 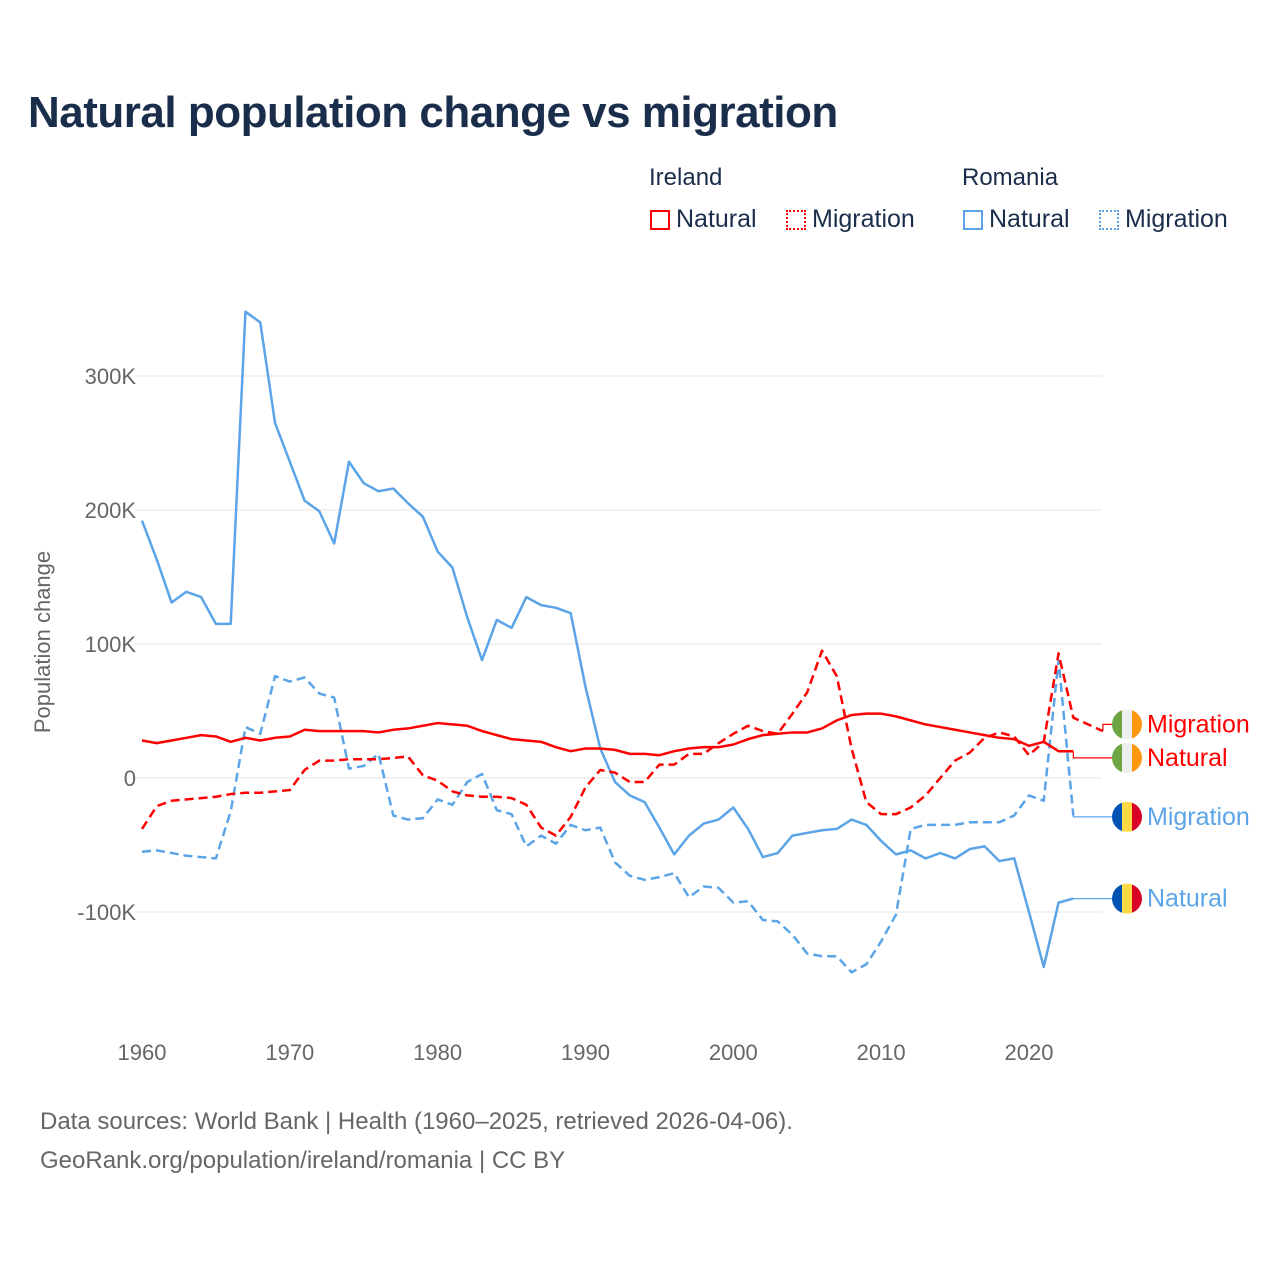 What do you see at coordinates (42, 642) in the screenshot?
I see `y-axis-label: Population change` at bounding box center [42, 642].